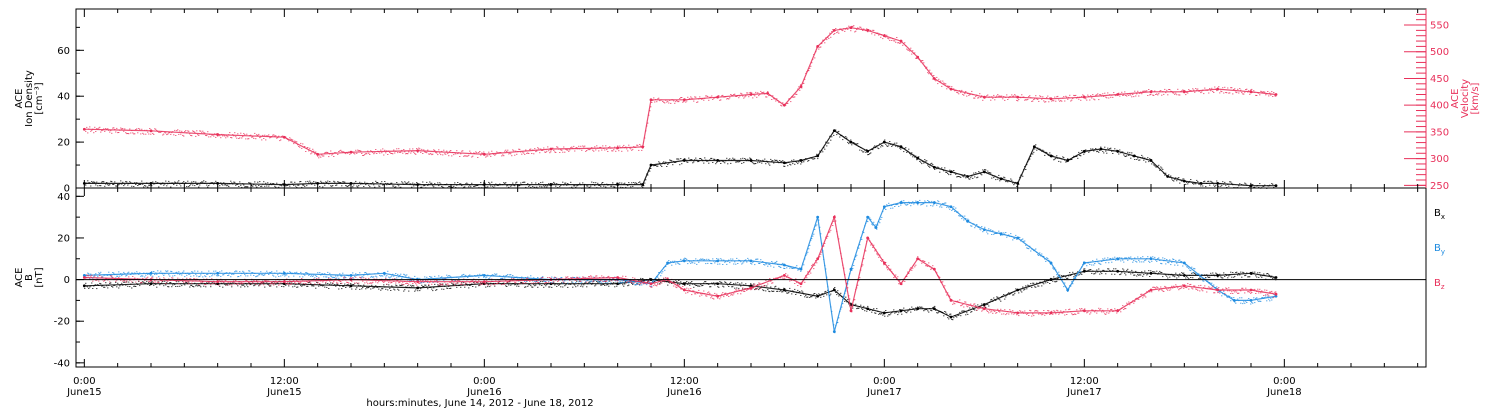  I want to click on series-Bz-point, so click(1276, 294).